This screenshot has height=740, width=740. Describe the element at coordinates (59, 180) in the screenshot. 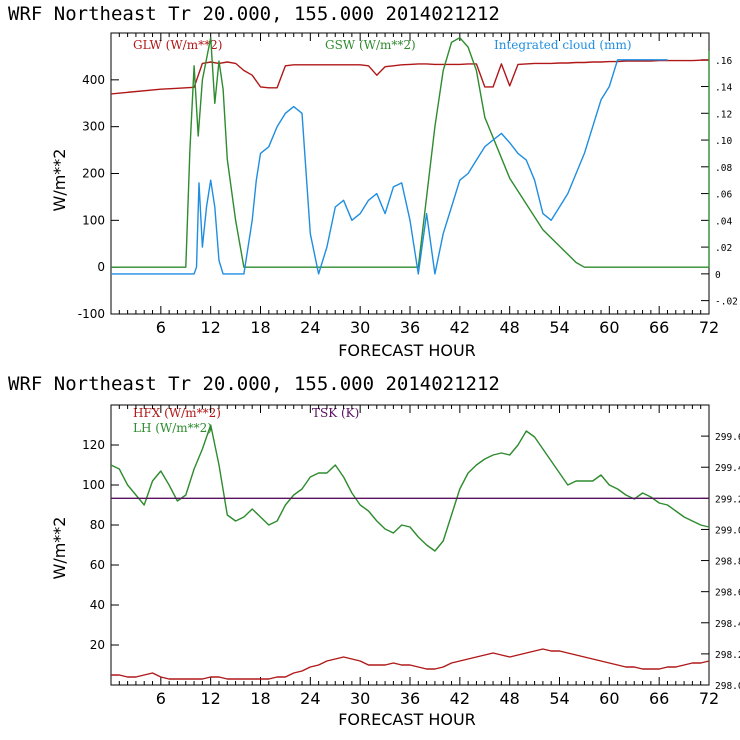

I see `chart1-y-axis-label: W/m**2` at that location.